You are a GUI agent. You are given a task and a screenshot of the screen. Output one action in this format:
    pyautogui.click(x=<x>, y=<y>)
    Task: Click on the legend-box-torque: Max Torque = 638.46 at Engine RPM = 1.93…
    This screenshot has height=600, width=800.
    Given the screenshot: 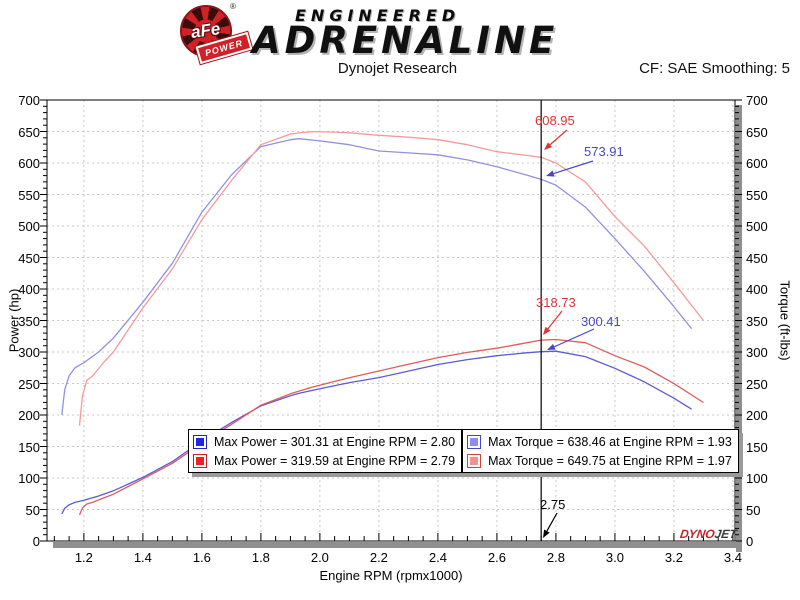 What is the action you would take?
    pyautogui.click(x=600, y=451)
    